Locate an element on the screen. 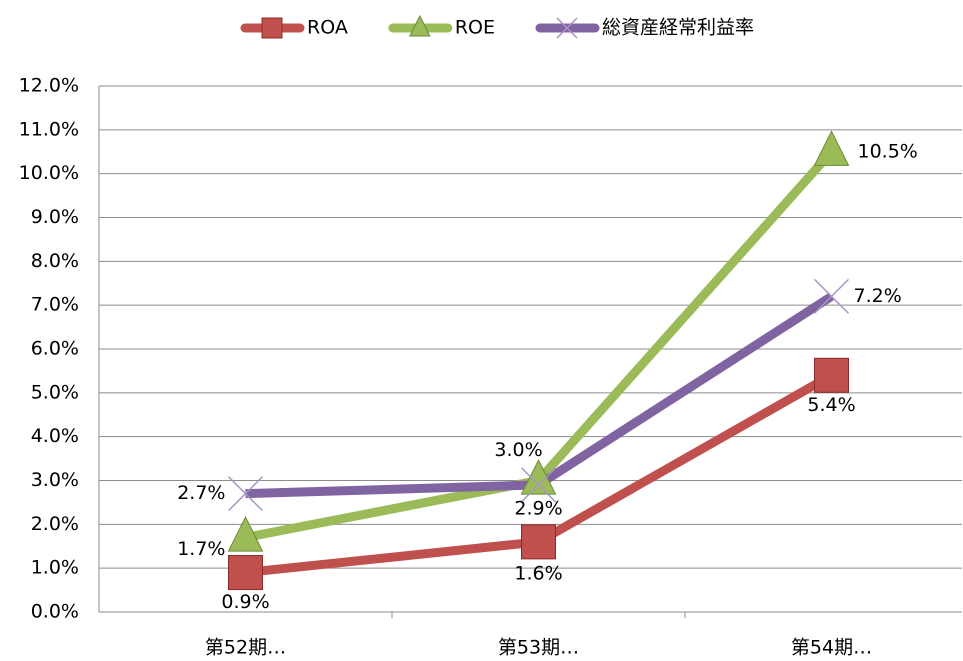  y-tick-label: 1.0% is located at coordinates (55, 568).